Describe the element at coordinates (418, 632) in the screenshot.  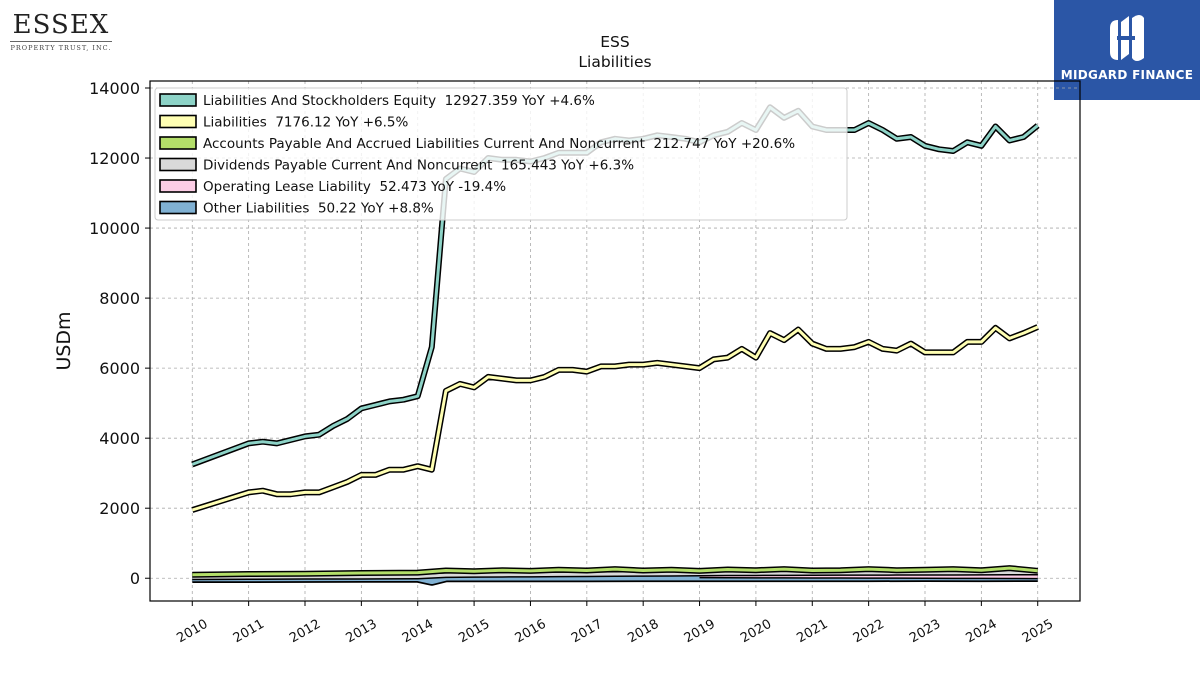
I see `x-tick-label: 2014` at that location.